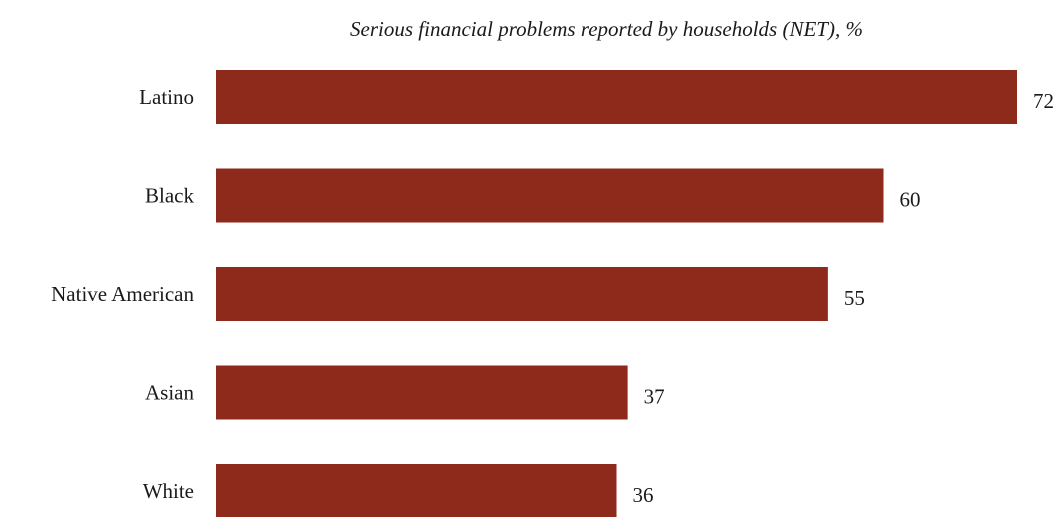 Image resolution: width=1063 pixels, height=517 pixels. Describe the element at coordinates (169, 196) in the screenshot. I see `category-label-black: Black` at that location.